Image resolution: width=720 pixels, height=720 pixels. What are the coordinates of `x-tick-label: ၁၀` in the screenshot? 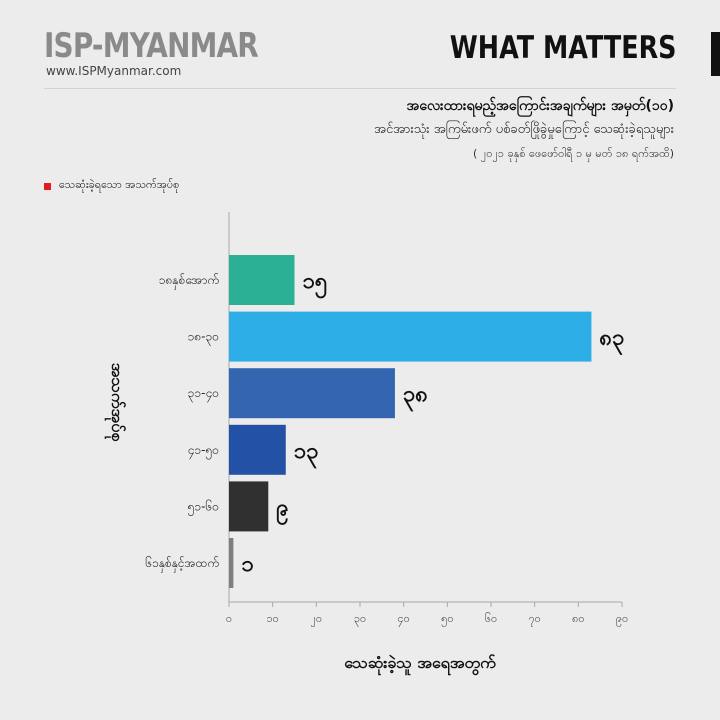 It's located at (272, 618).